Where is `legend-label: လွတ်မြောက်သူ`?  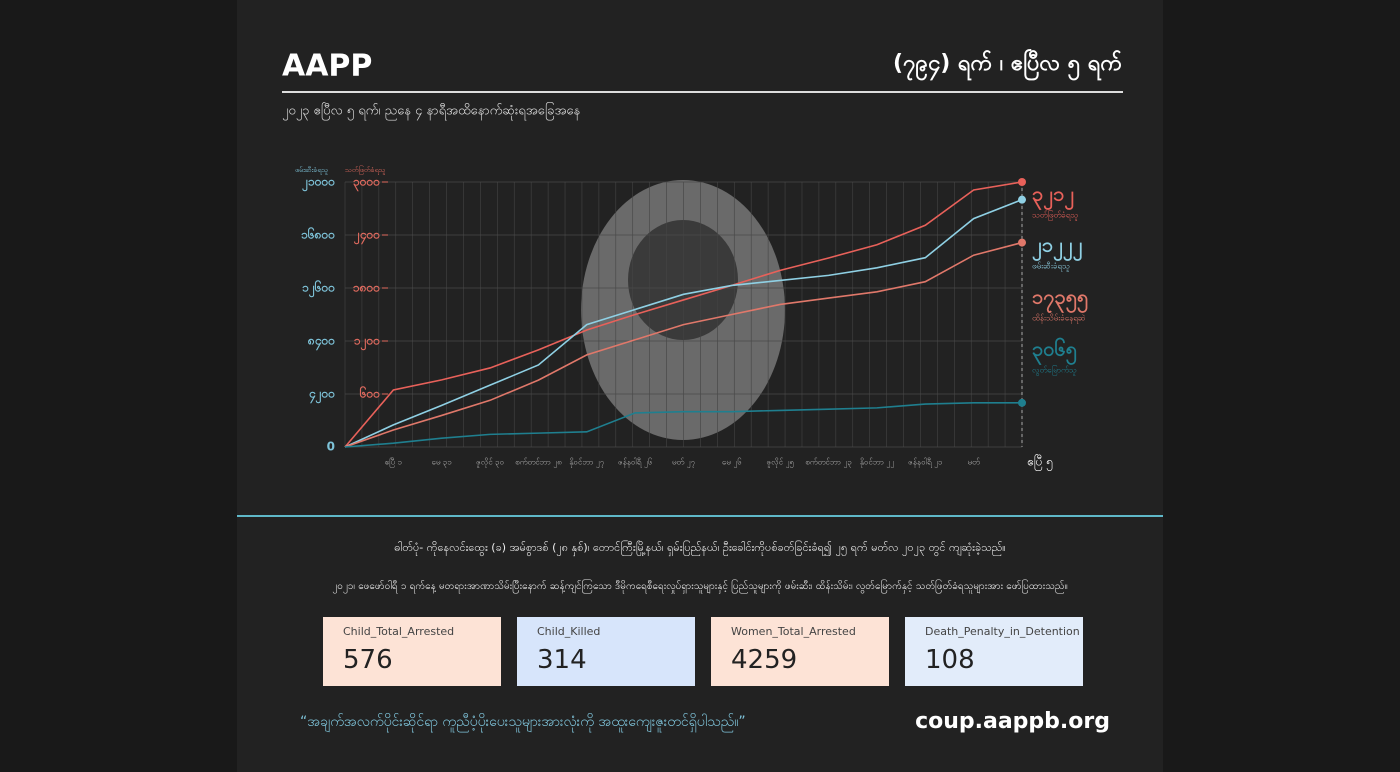 legend-label: လွတ်မြောက်သူ is located at coordinates (1054, 371).